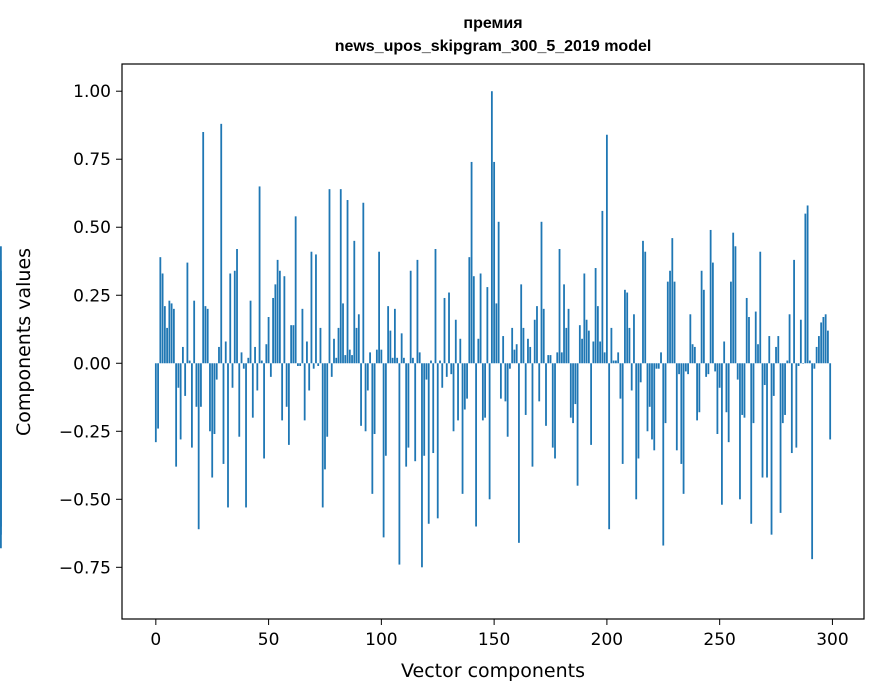 The width and height of the screenshot is (880, 696). Describe the element at coordinates (492, 23) in the screenshot. I see `chart-title: премия` at that location.